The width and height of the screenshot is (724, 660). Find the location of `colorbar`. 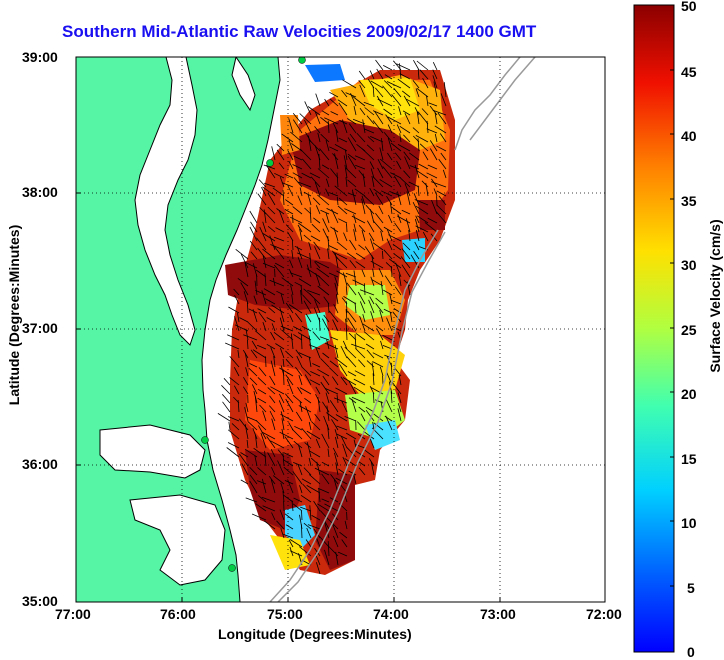

colorbar is located at coordinates (654, 328).